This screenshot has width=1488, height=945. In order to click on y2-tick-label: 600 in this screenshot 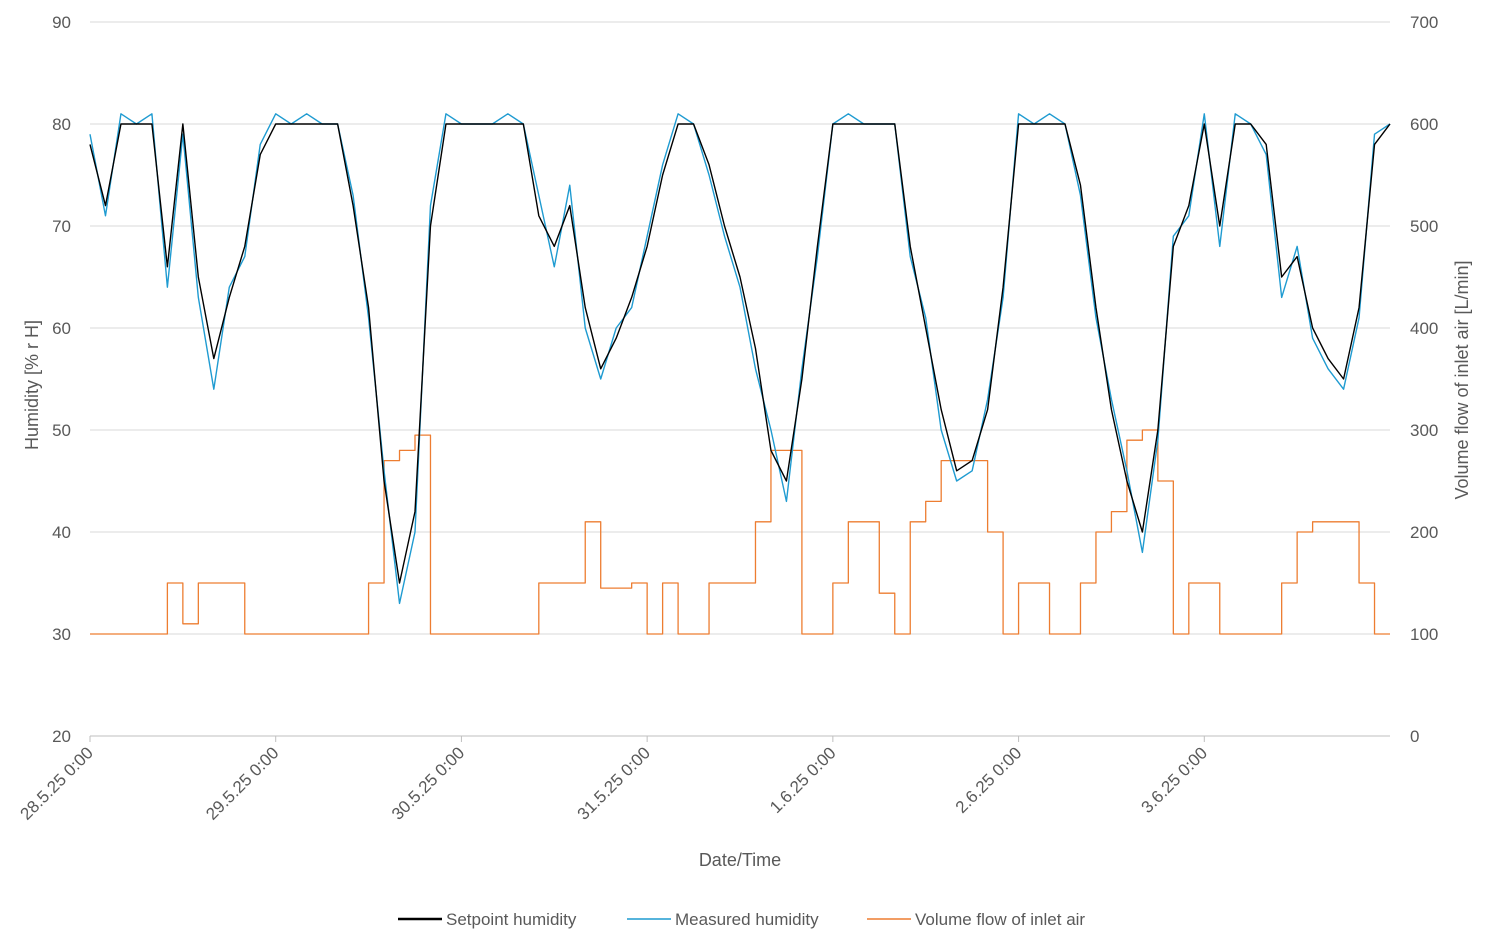, I will do `click(1424, 124)`.